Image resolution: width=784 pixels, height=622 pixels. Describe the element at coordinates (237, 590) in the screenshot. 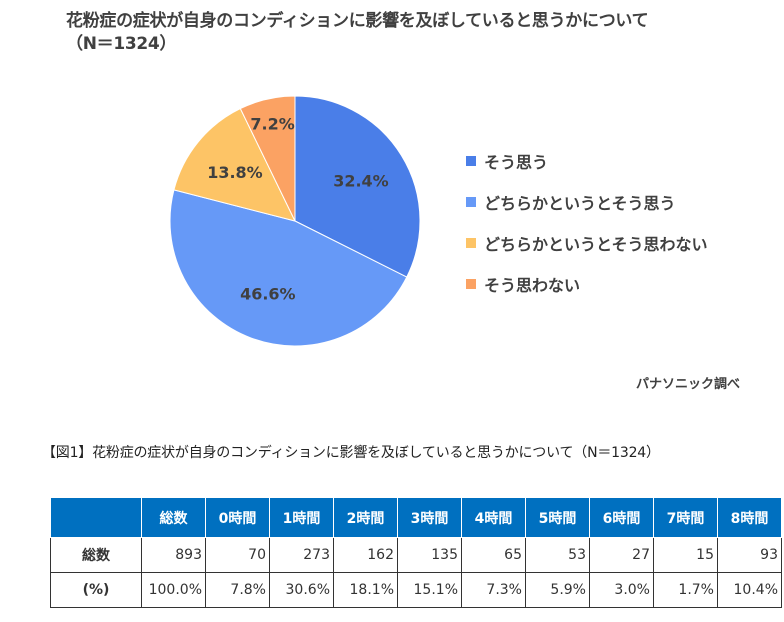

I see `table-cell: 7.8%` at that location.